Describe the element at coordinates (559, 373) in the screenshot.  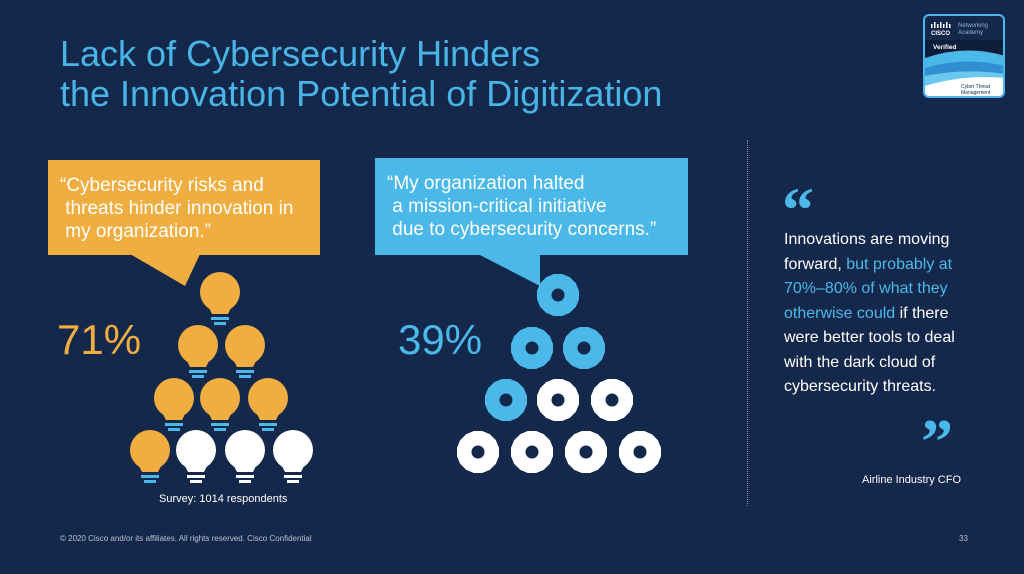
I see `gear-pyramid` at that location.